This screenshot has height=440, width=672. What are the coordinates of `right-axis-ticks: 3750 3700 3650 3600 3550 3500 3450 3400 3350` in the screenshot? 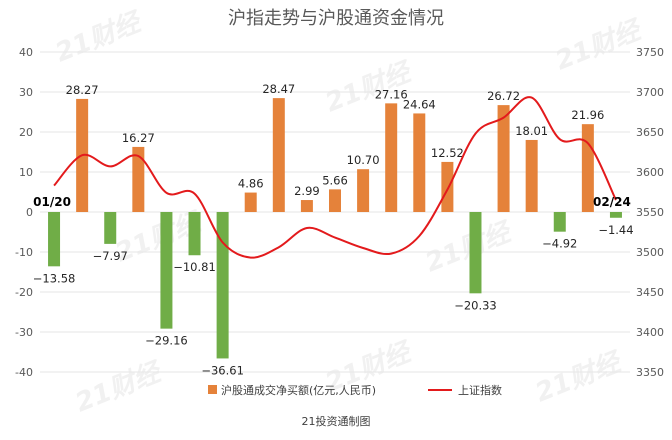 It's located at (650, 212).